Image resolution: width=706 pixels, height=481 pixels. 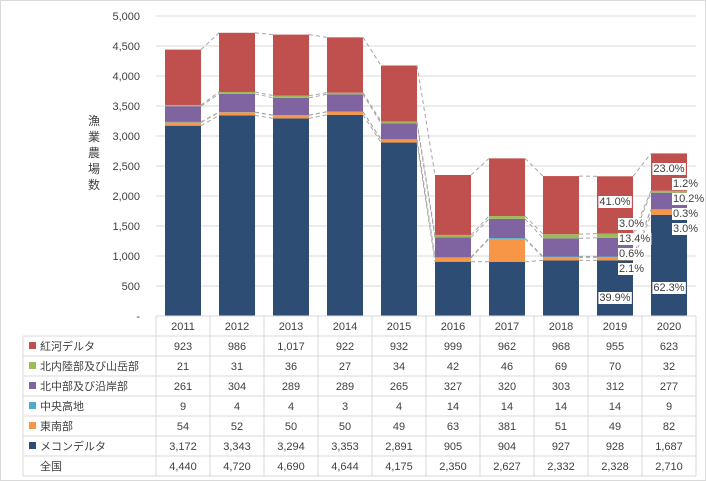 I want to click on table-cell: 2,710, so click(x=669, y=467).